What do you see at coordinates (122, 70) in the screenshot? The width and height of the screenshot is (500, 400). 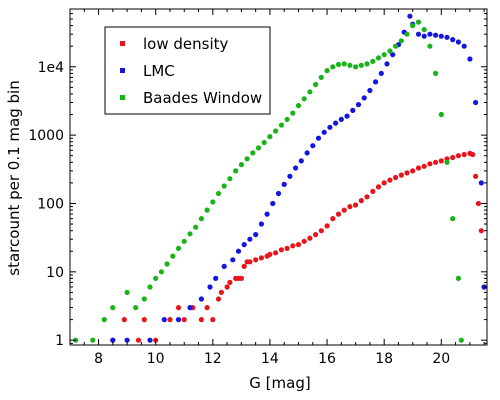 I see `legend-marker-lmc` at bounding box center [122, 70].